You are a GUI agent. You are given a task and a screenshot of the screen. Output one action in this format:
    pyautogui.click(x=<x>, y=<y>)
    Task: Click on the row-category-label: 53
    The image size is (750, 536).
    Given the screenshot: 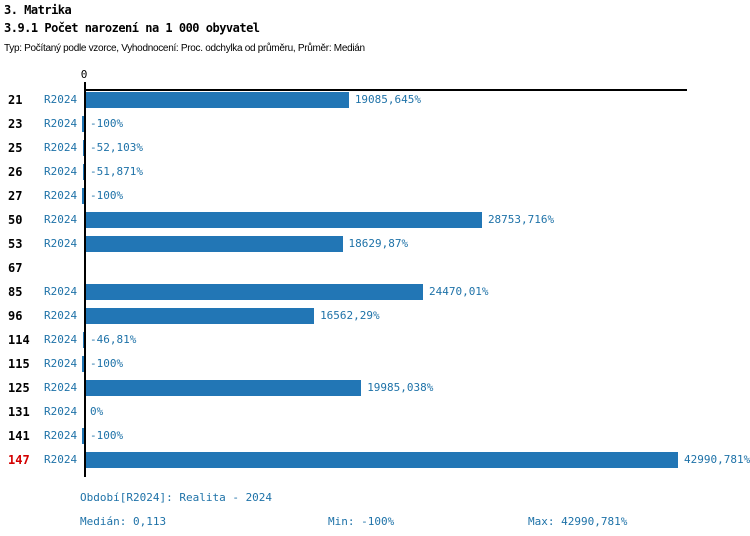 What is the action you would take?
    pyautogui.click(x=15, y=244)
    